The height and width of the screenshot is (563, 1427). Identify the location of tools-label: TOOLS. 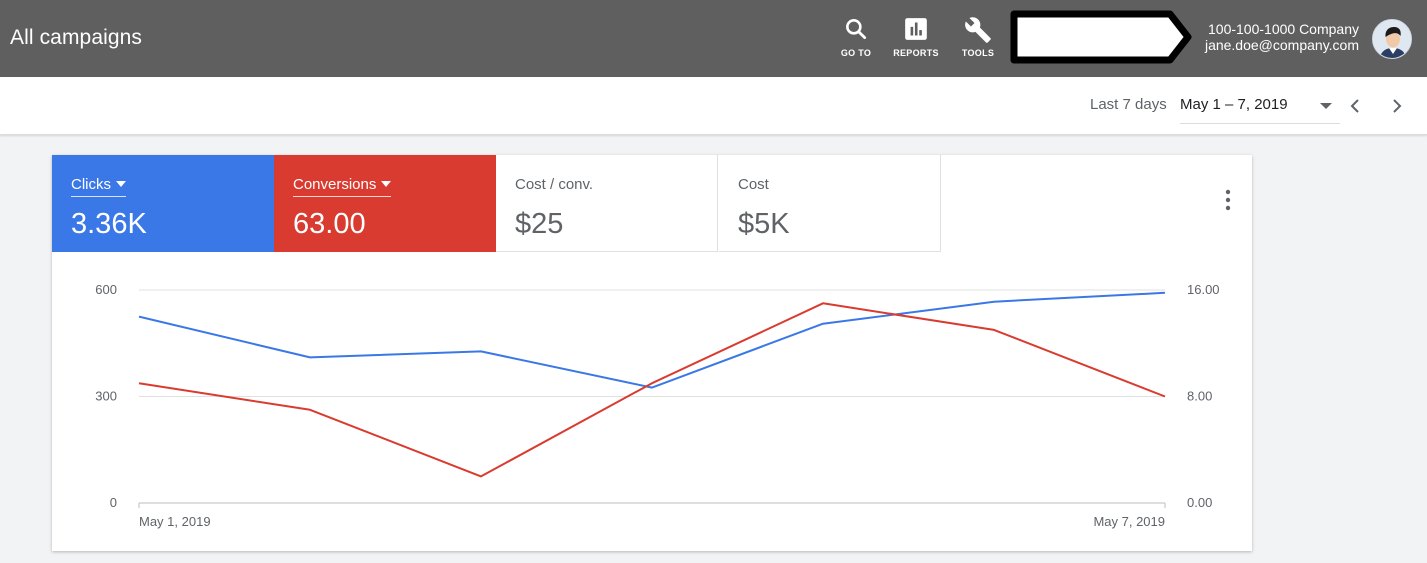
(978, 53).